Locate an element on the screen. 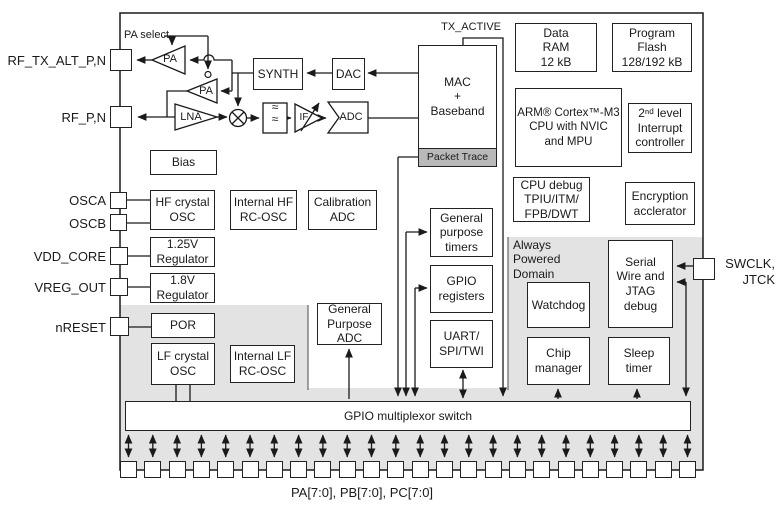 The width and height of the screenshot is (778, 507). if-gain-arrow is located at coordinates (310, 117).